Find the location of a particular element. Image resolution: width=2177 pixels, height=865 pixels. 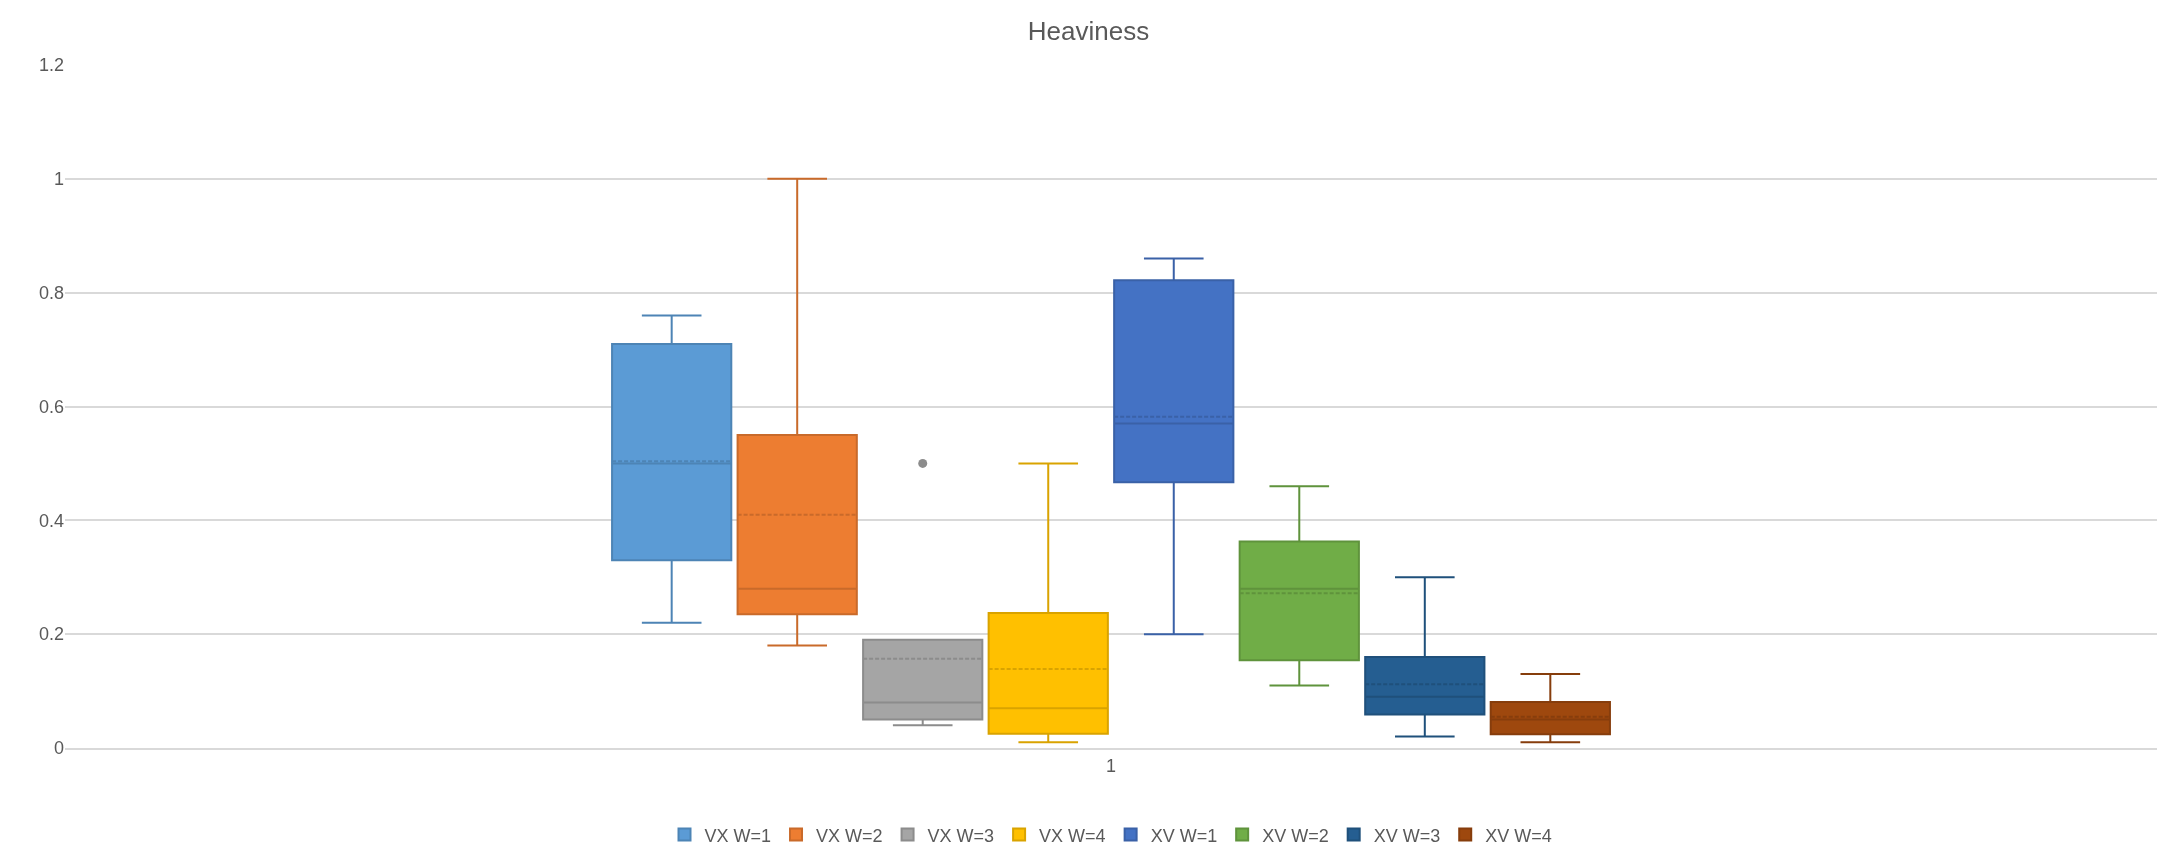

legend-label: VX W=3 is located at coordinates (961, 835).